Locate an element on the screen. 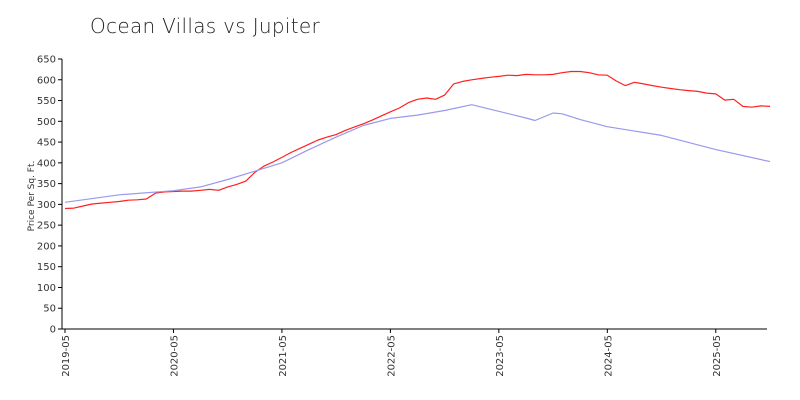 The image size is (800, 400). x-tick-label: 2019-05 is located at coordinates (66, 356).